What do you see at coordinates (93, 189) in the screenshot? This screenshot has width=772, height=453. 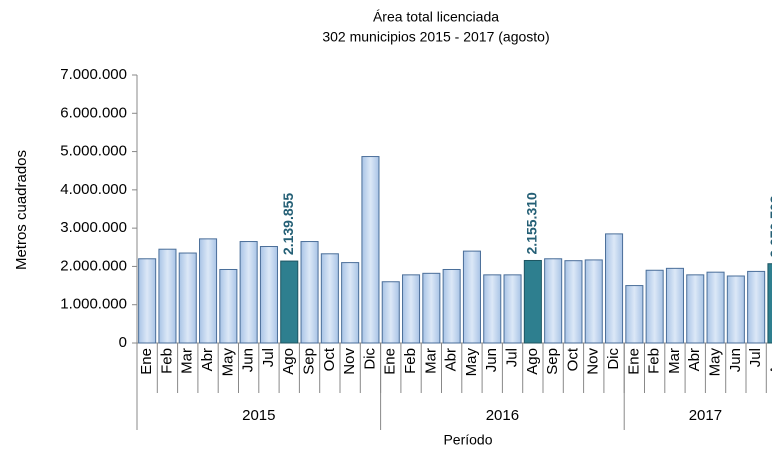 I see `y-tick-label: 4.000.000` at bounding box center [93, 189].